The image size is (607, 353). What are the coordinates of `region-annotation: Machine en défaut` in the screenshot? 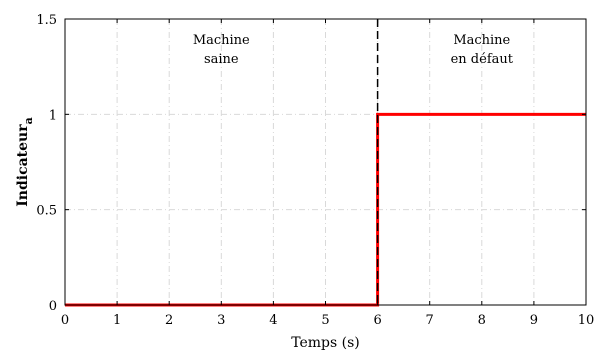 It's located at (482, 50).